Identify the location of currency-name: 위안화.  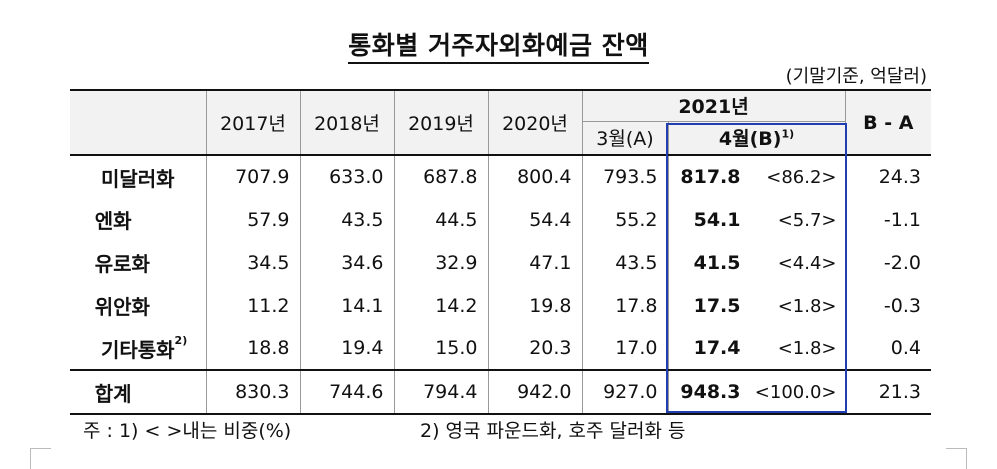
(138, 305).